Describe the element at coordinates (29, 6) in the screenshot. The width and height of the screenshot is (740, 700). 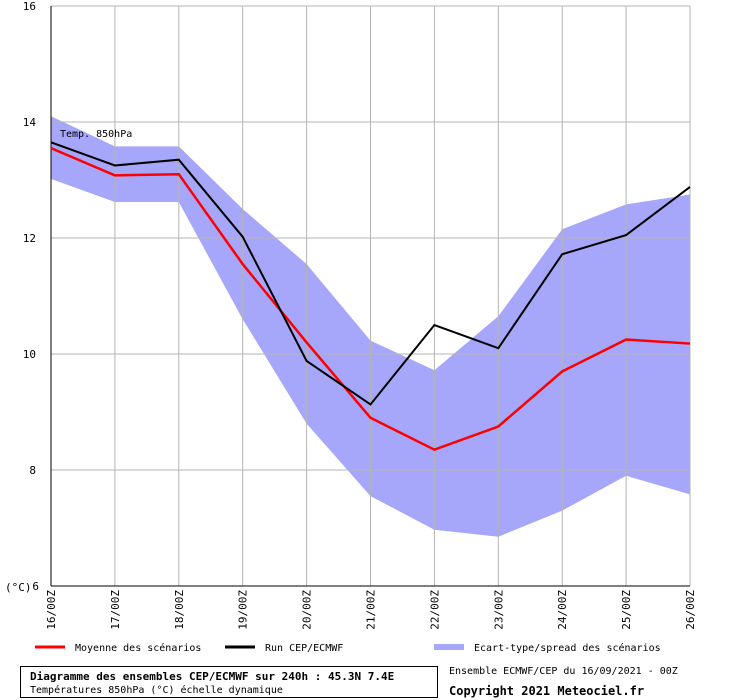
I see `y-tick-label: 16` at that location.